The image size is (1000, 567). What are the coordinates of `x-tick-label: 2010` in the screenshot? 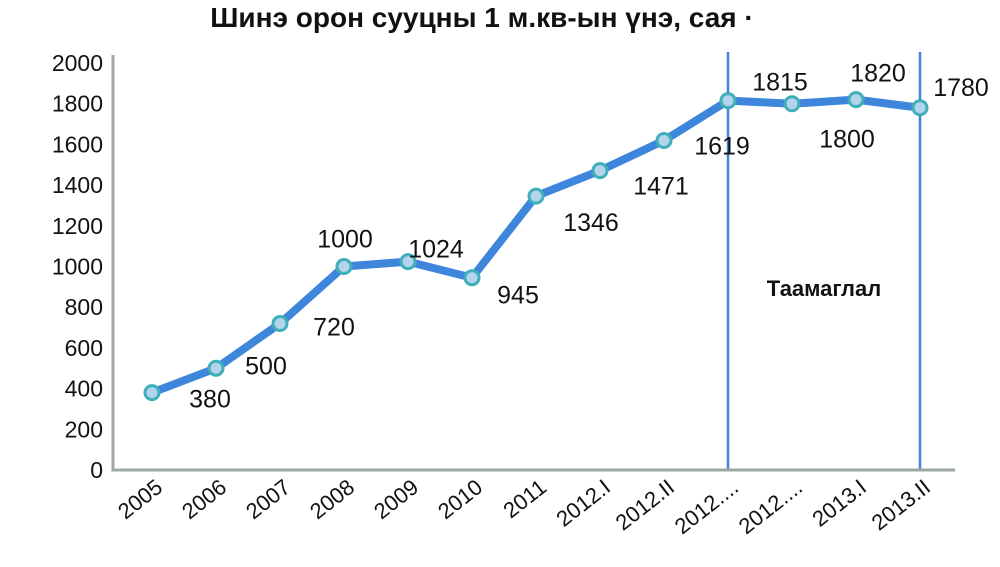 It's located at (460, 499).